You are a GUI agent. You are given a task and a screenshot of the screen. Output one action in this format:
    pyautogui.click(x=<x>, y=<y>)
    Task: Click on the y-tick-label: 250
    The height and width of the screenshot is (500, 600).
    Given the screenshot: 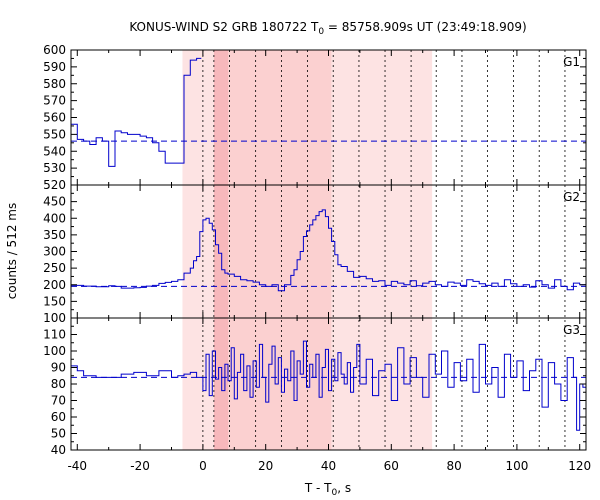 What is the action you would take?
    pyautogui.click(x=54, y=268)
    